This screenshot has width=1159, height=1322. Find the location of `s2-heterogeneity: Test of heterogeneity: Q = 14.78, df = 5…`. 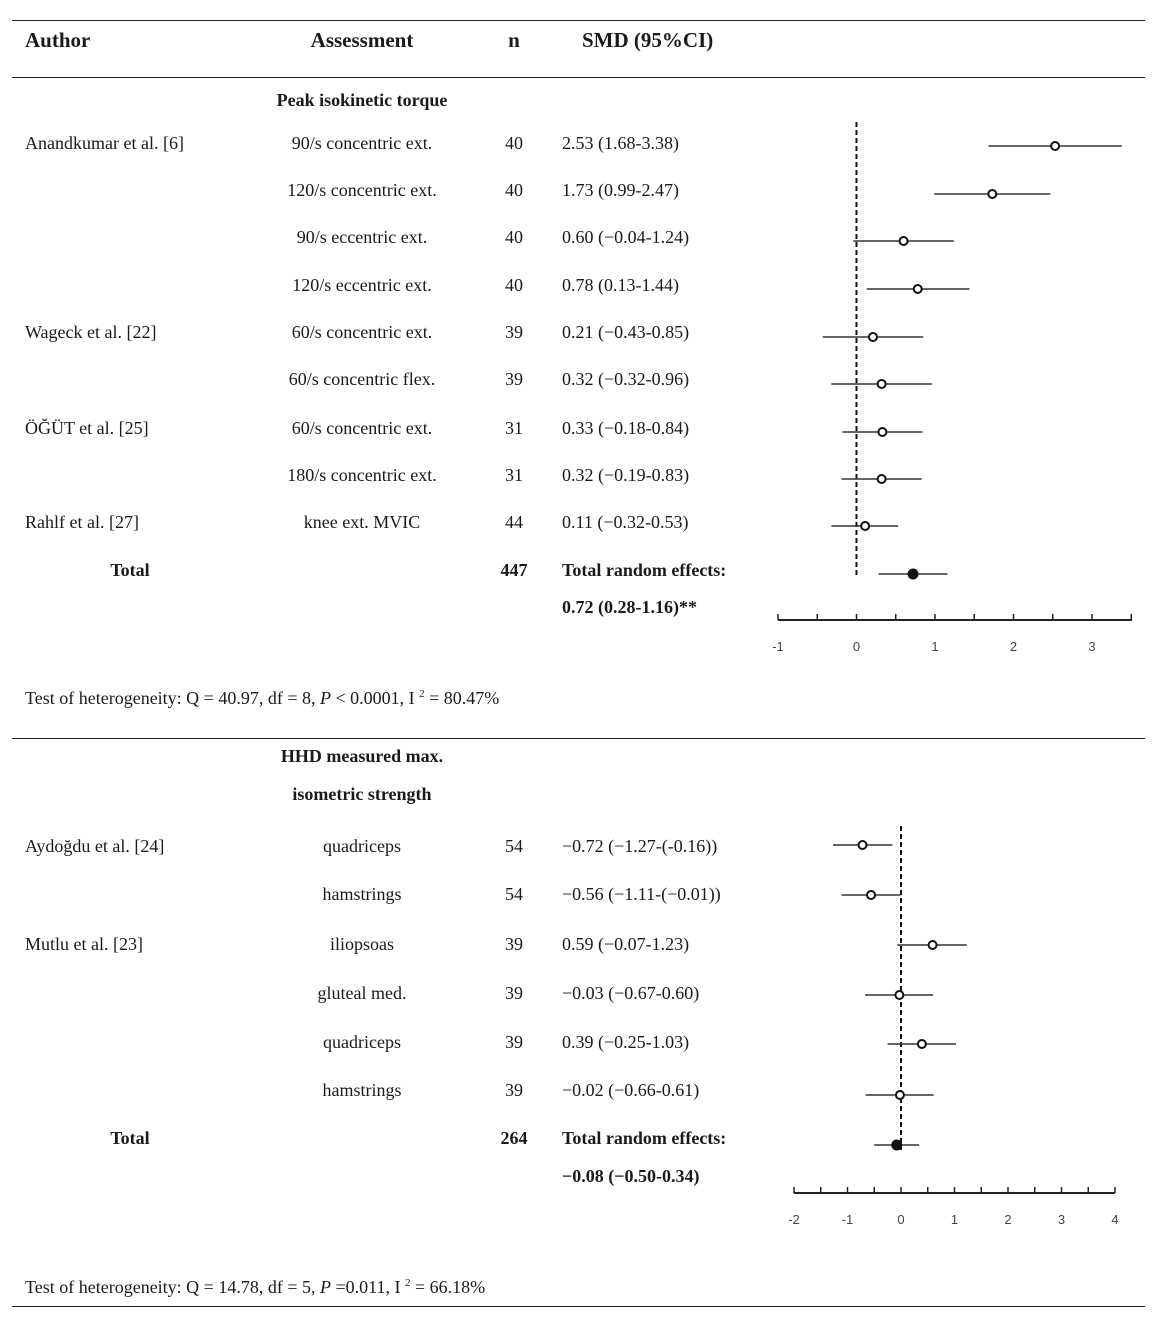

s2-heterogeneity: Test of heterogeneity: Q = 14.78, df = 5… is located at coordinates (255, 1287).